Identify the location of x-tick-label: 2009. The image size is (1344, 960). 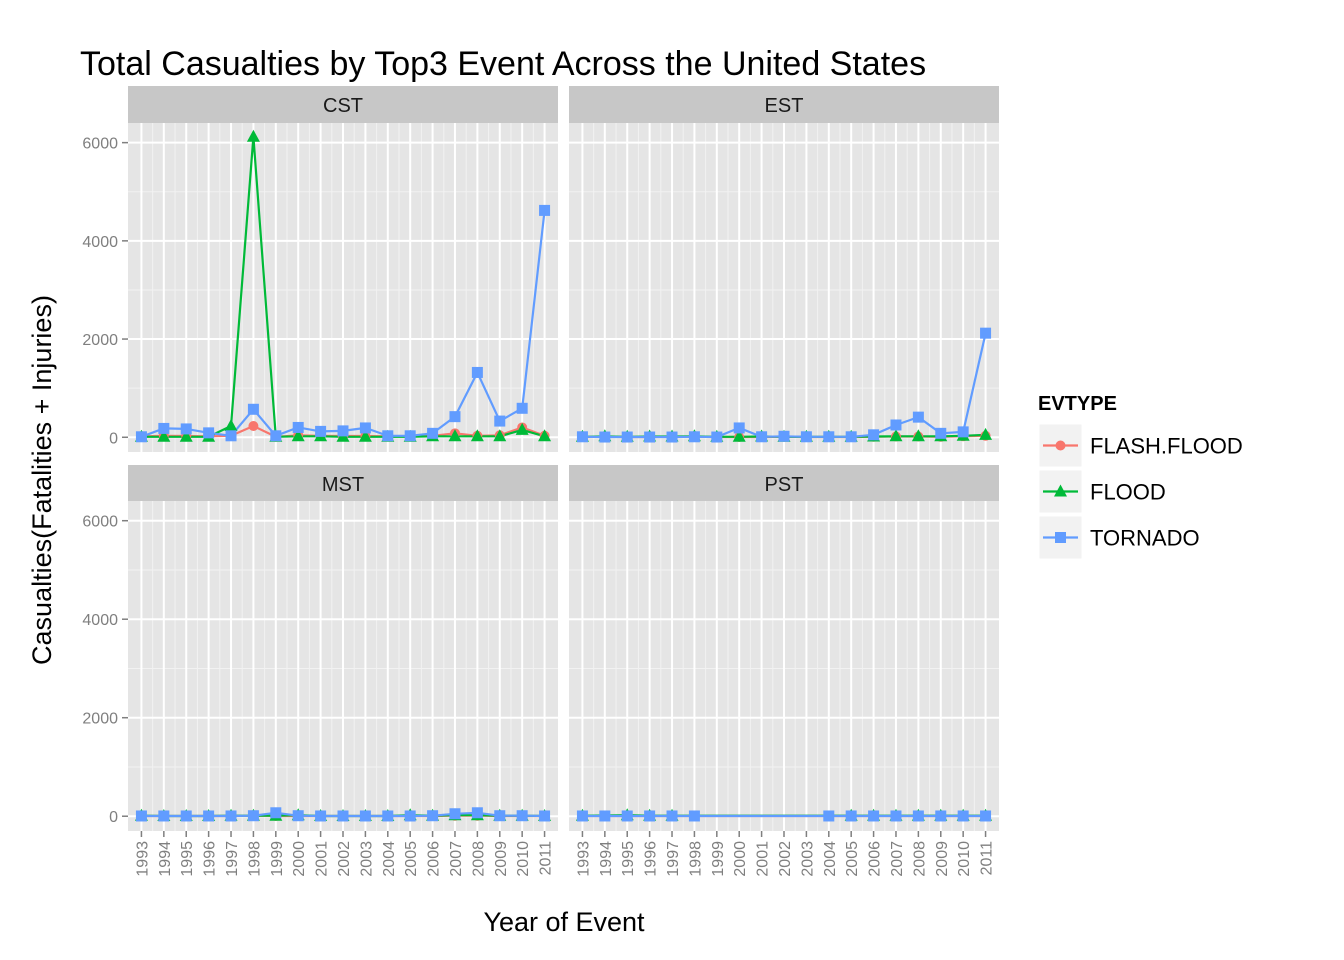
(501, 859).